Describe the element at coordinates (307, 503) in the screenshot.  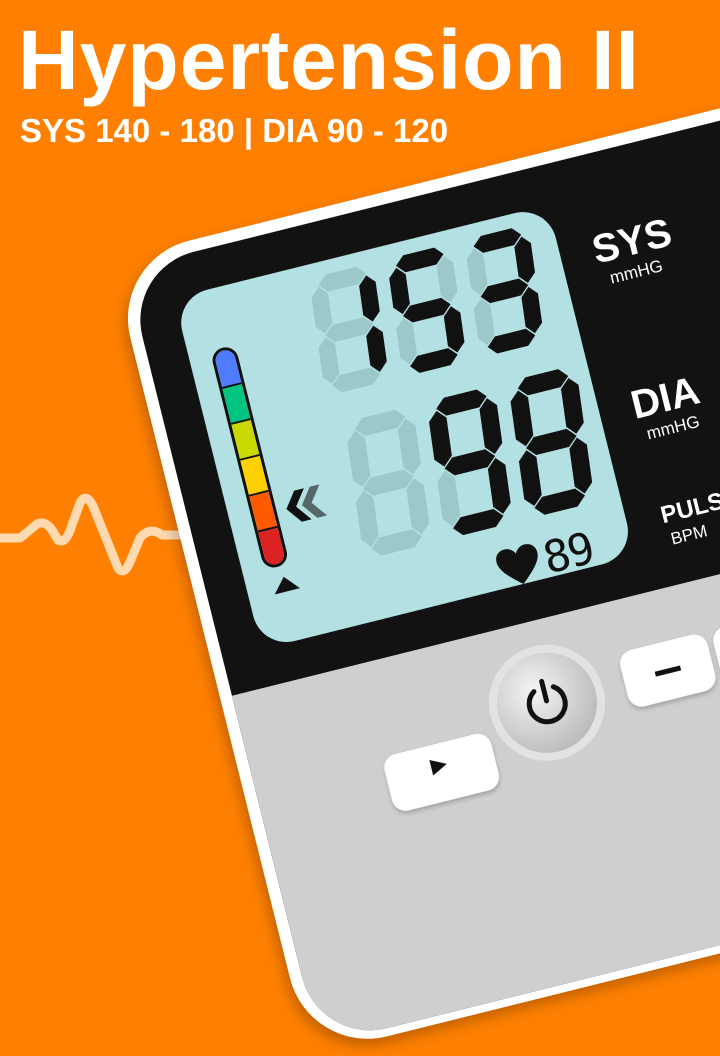
I see `double-chevron-left-icon` at that location.